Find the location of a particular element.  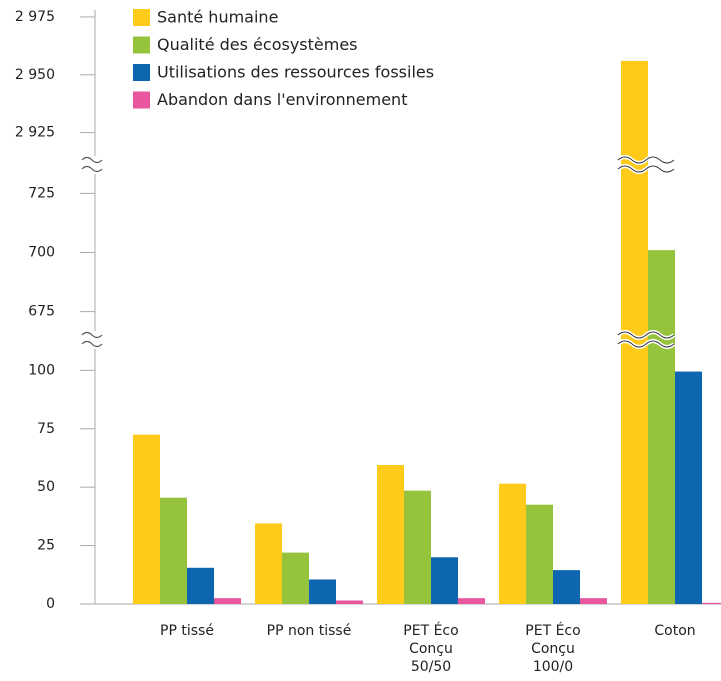

y-tick-label: 700 is located at coordinates (41, 253).